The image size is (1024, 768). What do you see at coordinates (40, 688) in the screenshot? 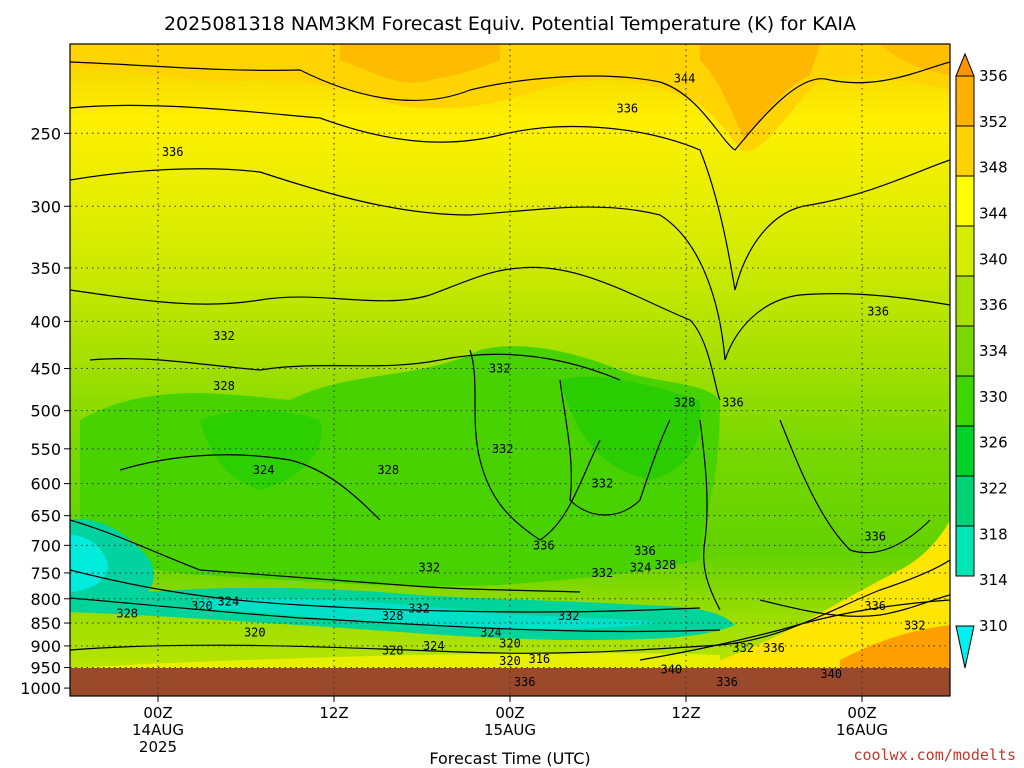
I see `y-tick-label: 1000` at bounding box center [40, 688].